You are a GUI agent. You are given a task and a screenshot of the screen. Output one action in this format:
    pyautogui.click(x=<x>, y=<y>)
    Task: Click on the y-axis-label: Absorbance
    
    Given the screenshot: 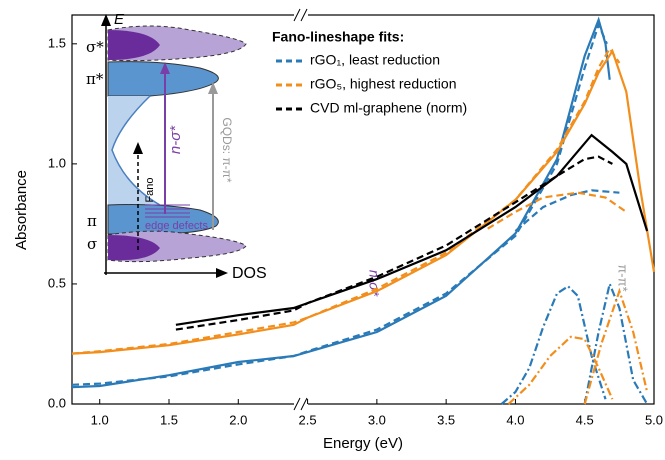 What is the action you would take?
    pyautogui.click(x=21, y=210)
    